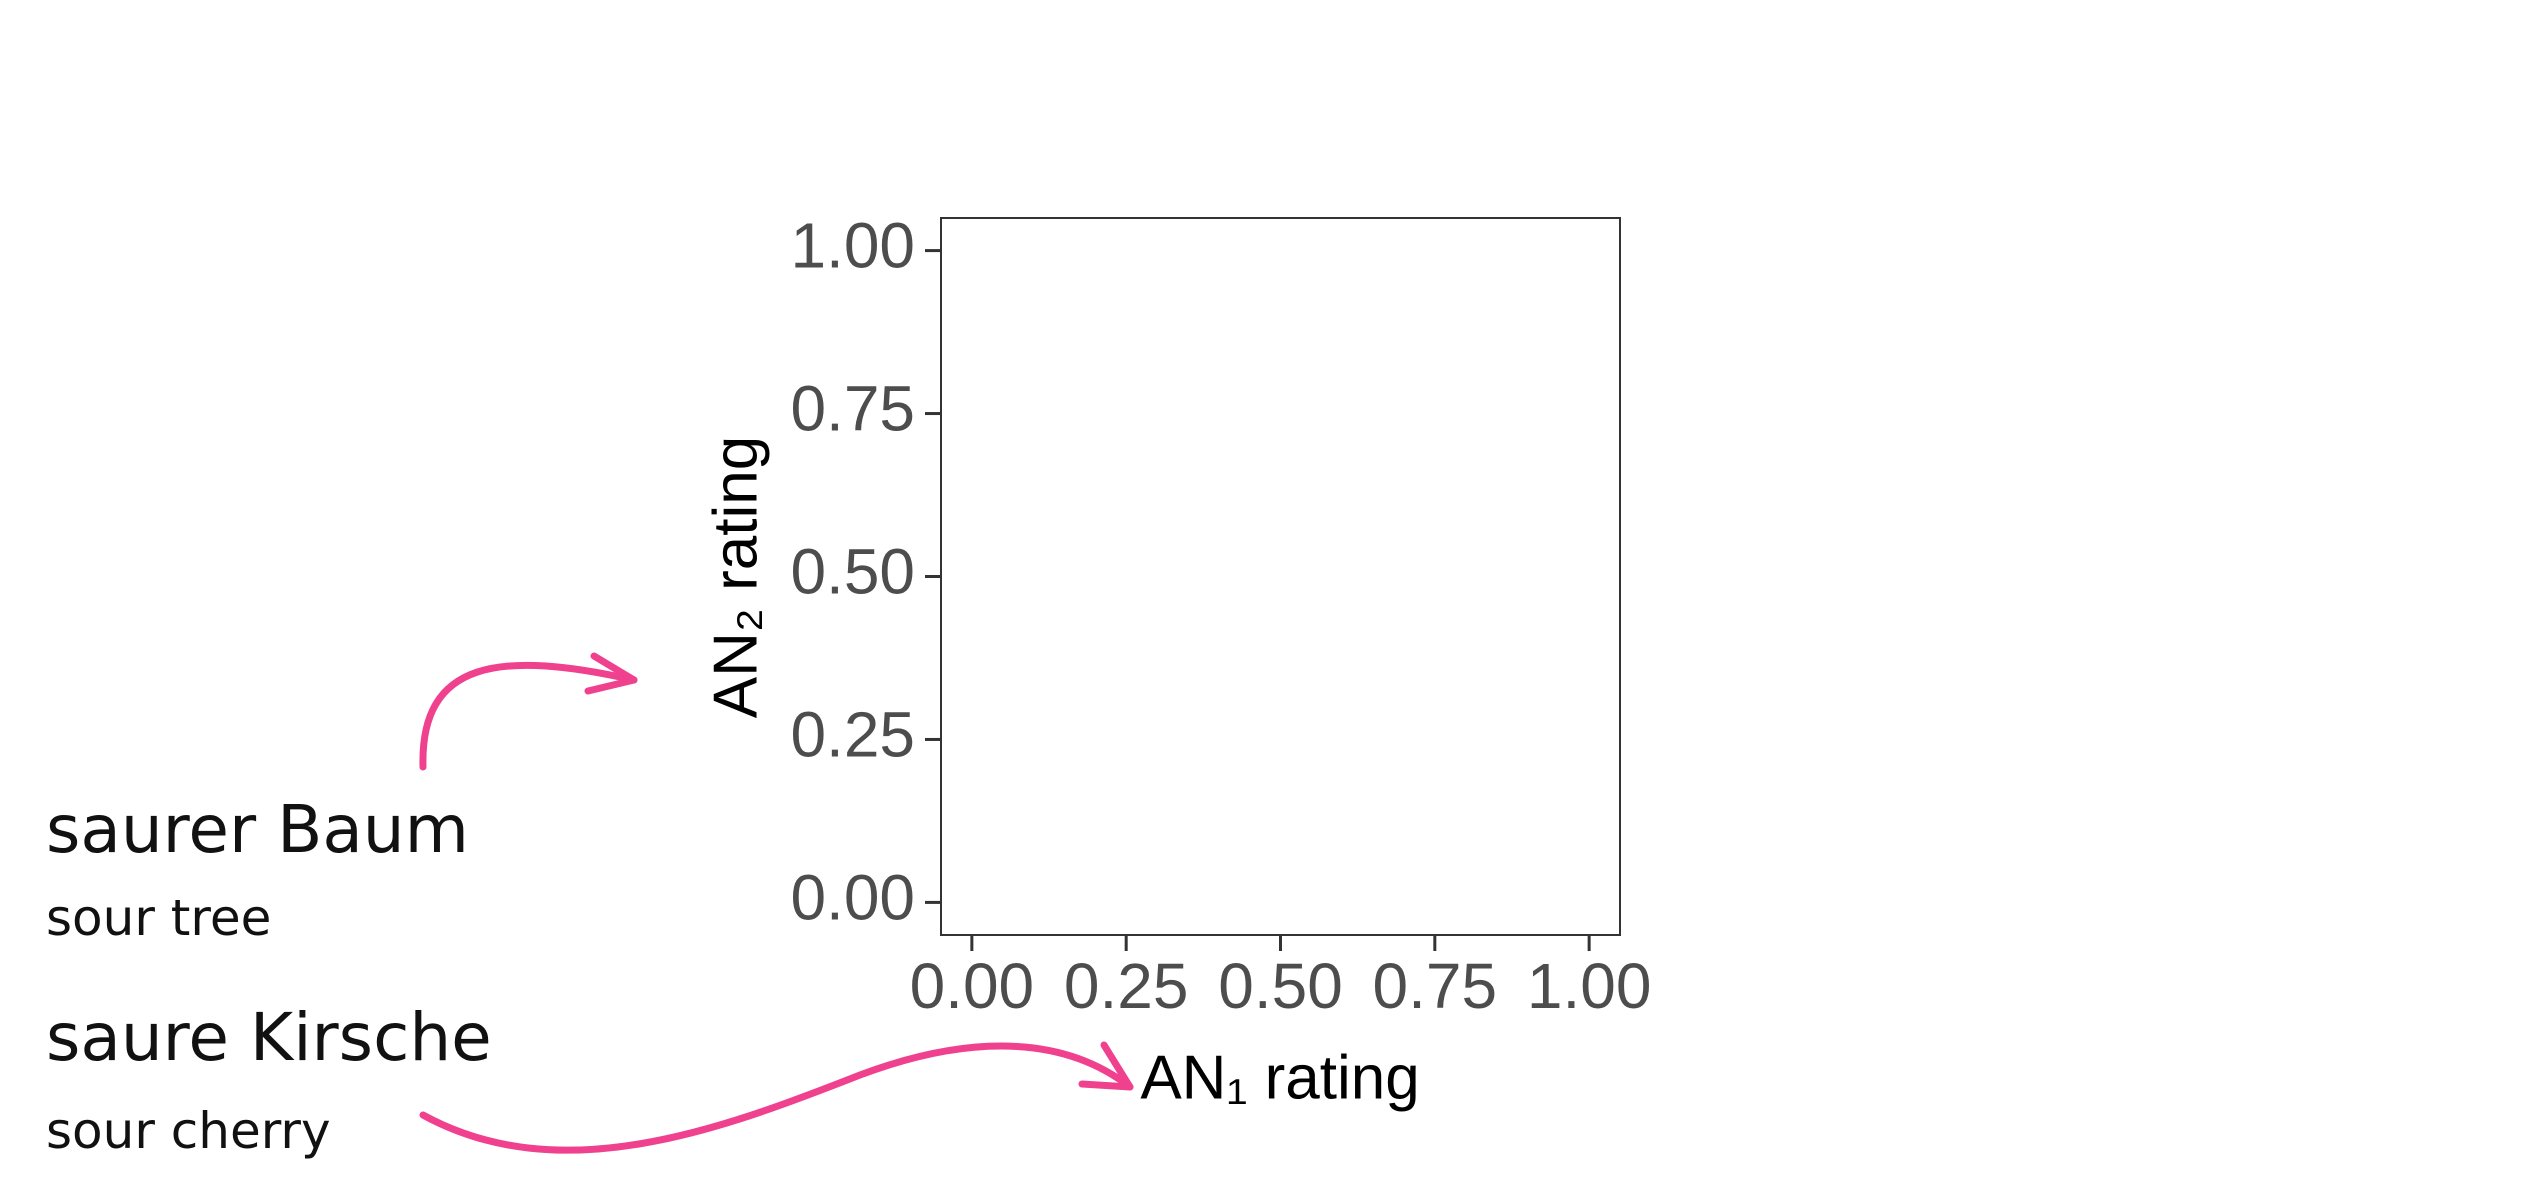 This screenshot has width=2537, height=1199. Describe the element at coordinates (852, 245) in the screenshot. I see `y-tick-label: 1.00` at that location.